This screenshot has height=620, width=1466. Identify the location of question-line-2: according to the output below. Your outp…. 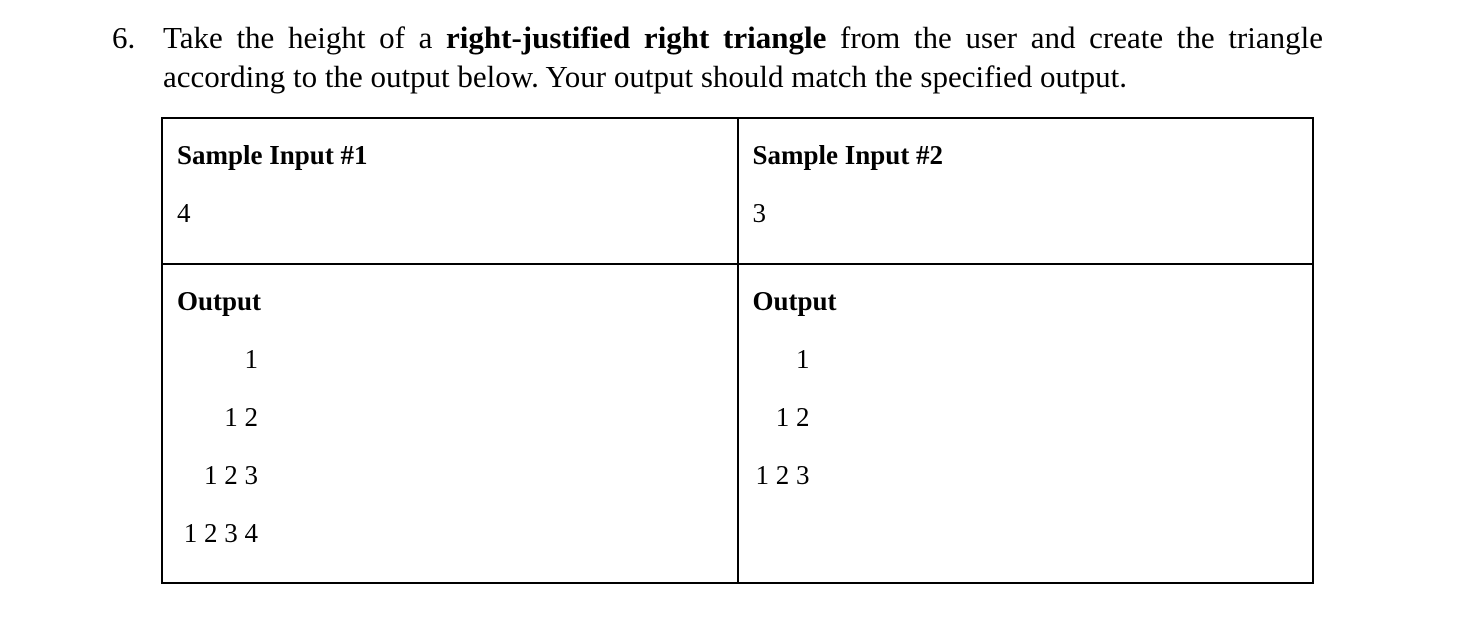
(645, 76).